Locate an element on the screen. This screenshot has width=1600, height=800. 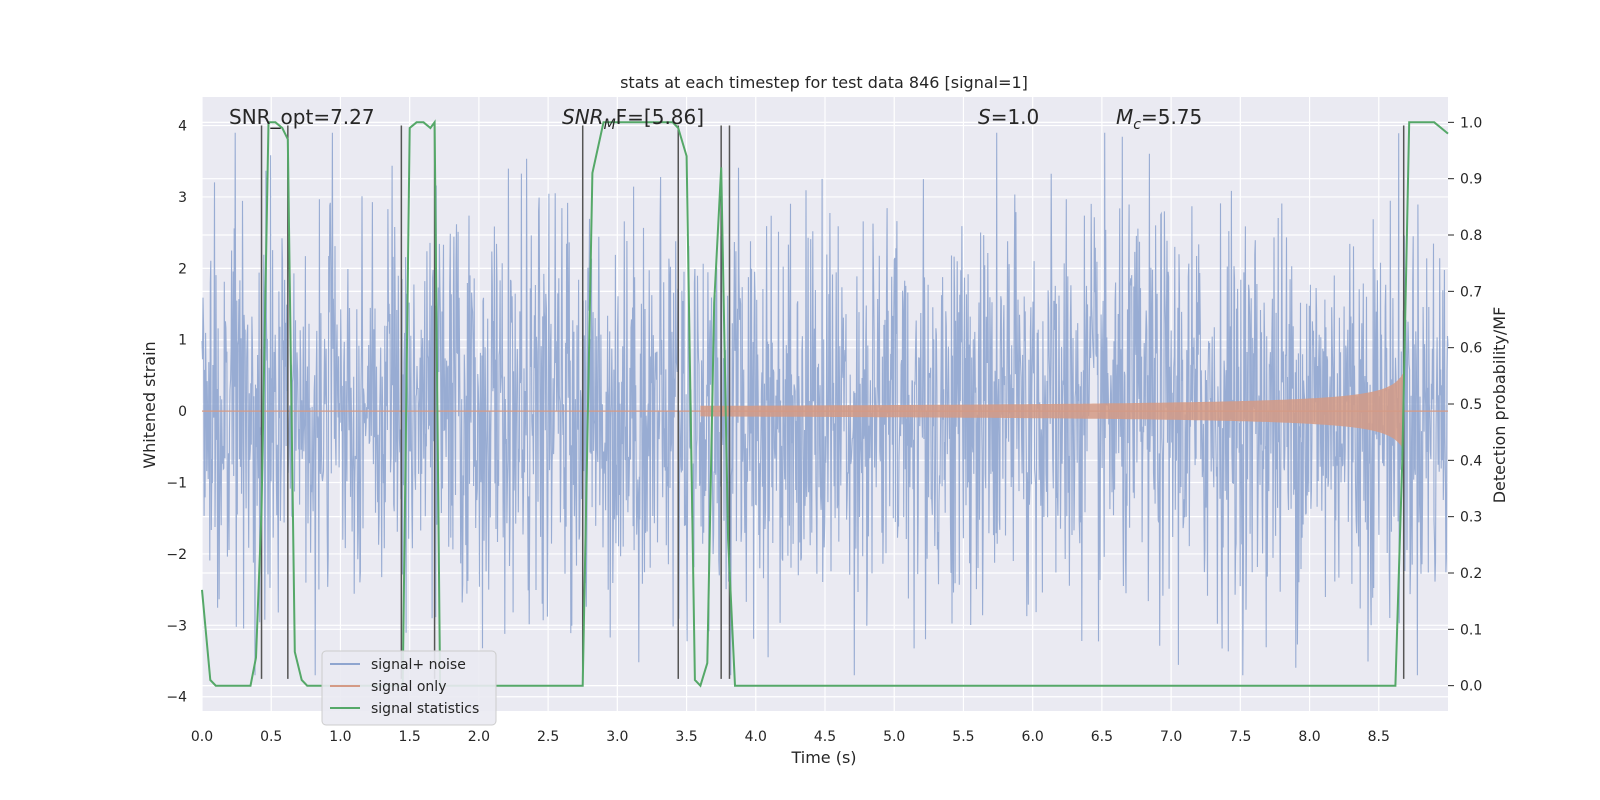
y-tick-label: −3 is located at coordinates (176, 626).